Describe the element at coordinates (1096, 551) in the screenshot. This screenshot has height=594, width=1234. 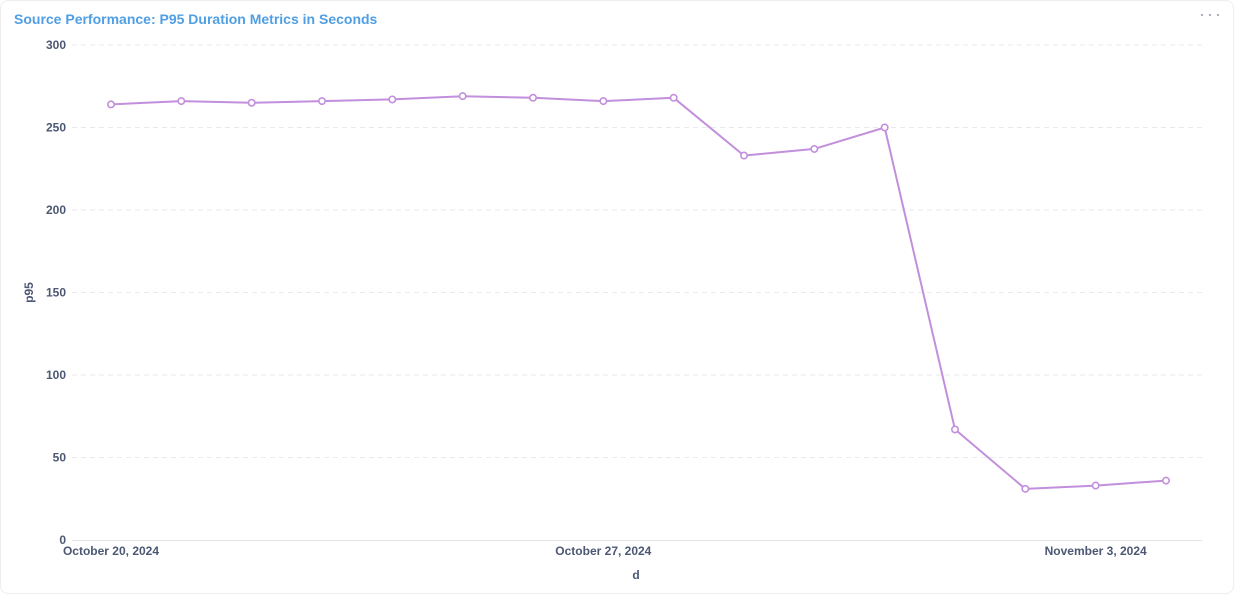
I see `x-tick-label: November 3, 2024` at that location.